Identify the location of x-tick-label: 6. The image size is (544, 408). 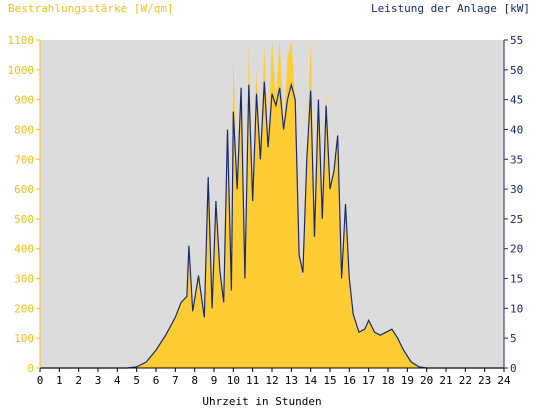
(156, 380).